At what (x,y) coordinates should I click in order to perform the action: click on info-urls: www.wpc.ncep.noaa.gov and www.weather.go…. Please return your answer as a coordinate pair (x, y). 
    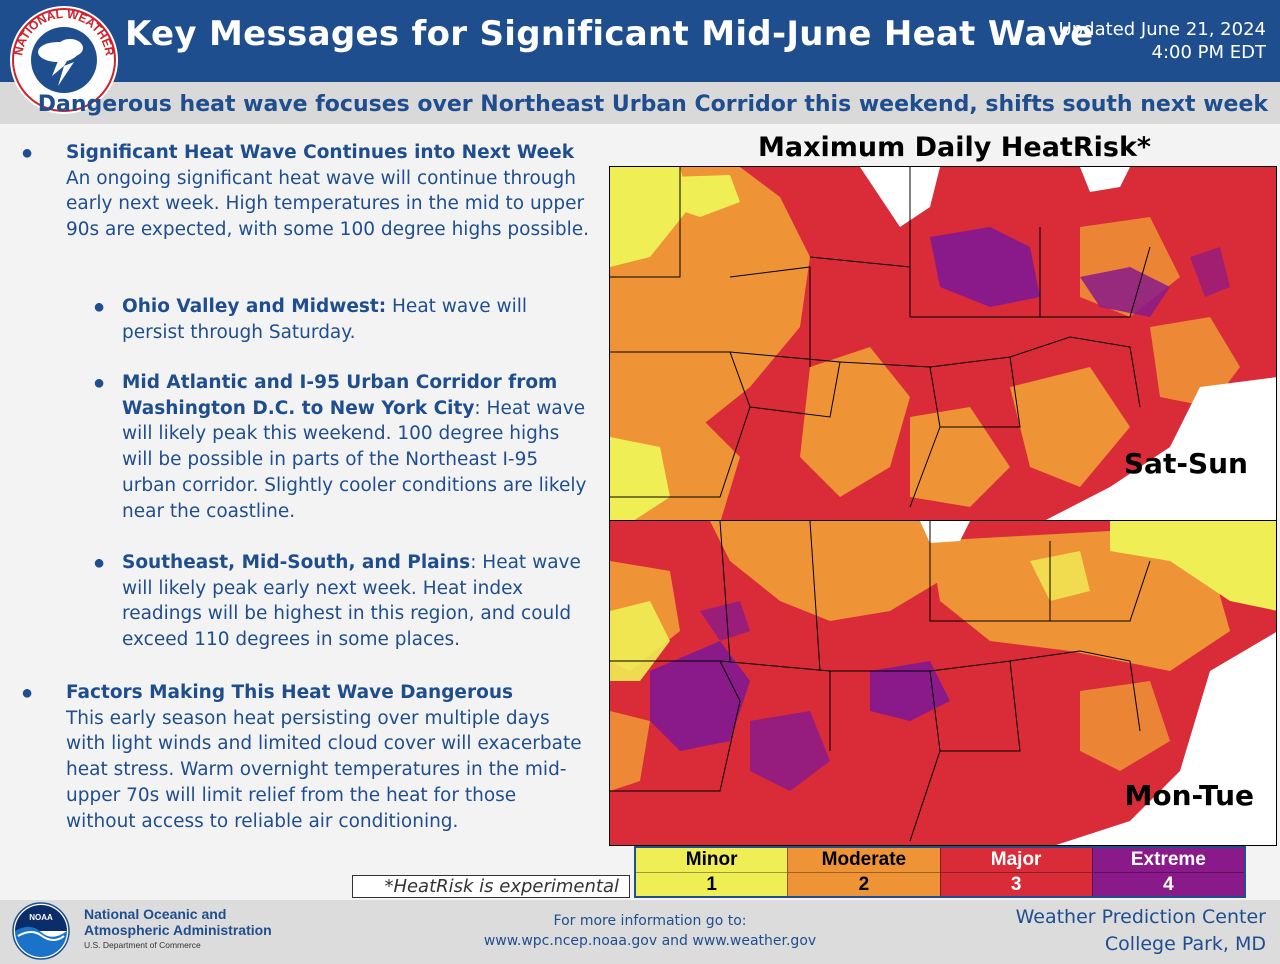
    Looking at the image, I should click on (650, 941).